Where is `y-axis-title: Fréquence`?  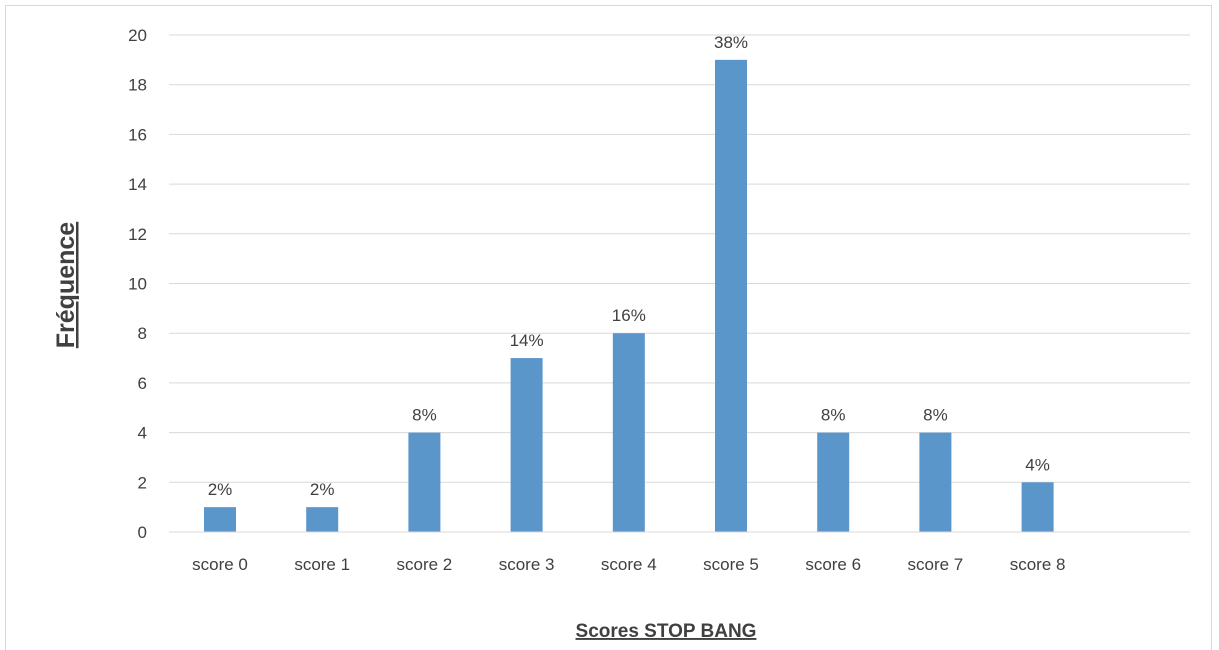
y-axis-title: Fréquence is located at coordinates (66, 285).